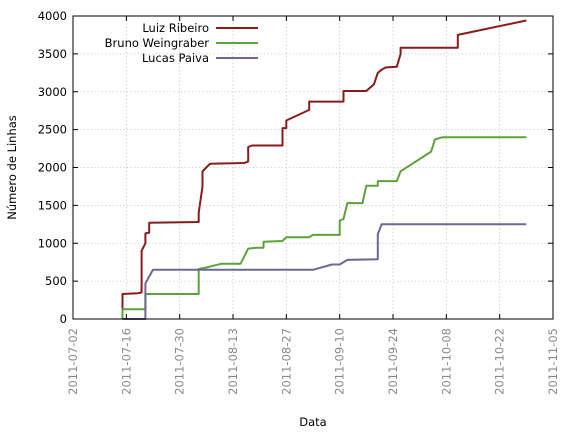  What do you see at coordinates (175, 58) in the screenshot?
I see `legend-label-lucas-paiva: Lucas Paiva` at bounding box center [175, 58].